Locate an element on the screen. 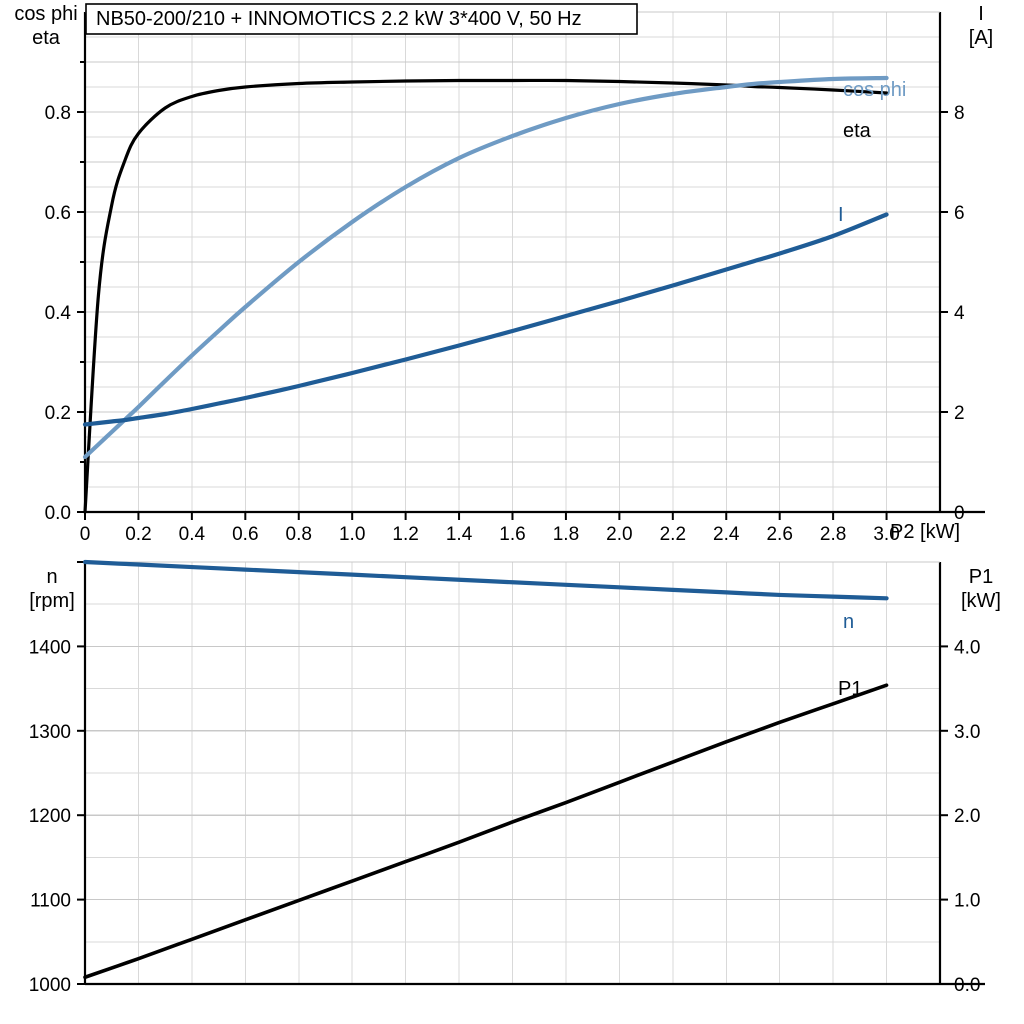 This screenshot has width=1024, height=1024. tick-label: 1.2 is located at coordinates (405, 534).